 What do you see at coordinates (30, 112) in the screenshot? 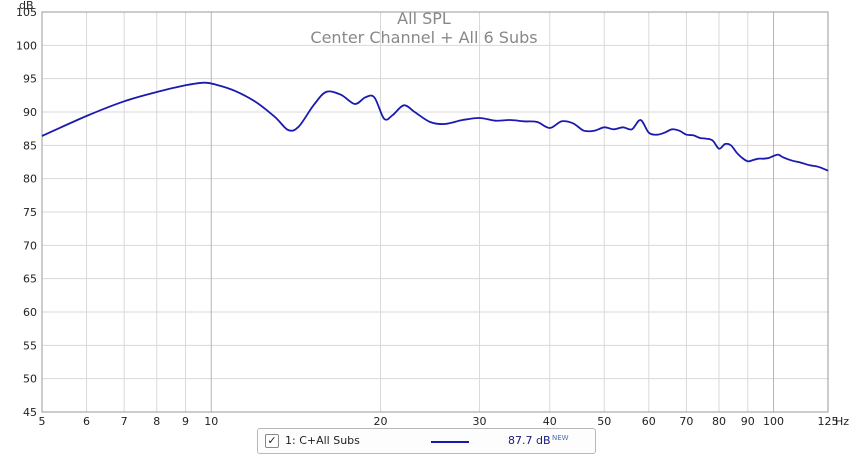
I see `y-tick-label: 90` at bounding box center [30, 112].